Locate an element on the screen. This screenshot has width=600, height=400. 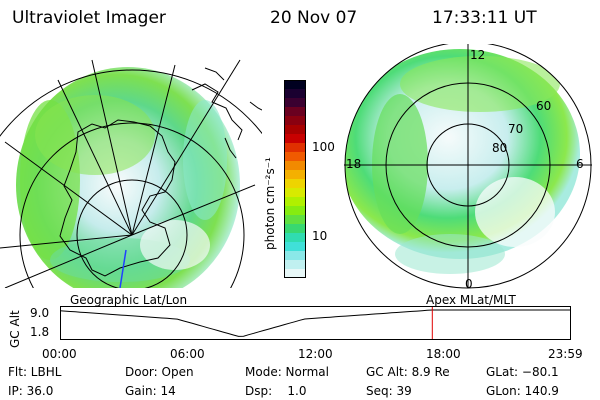
timeline-xtick-3: 18:00 is located at coordinates (443, 354).